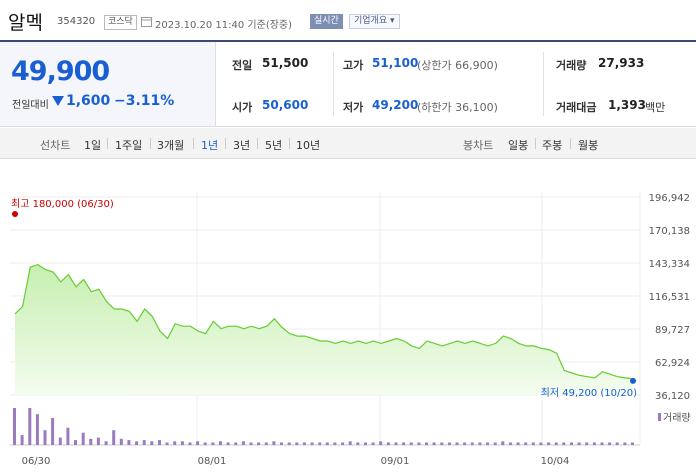 The height and width of the screenshot is (473, 696). I want to click on volume-legend-swatch, so click(659, 417).